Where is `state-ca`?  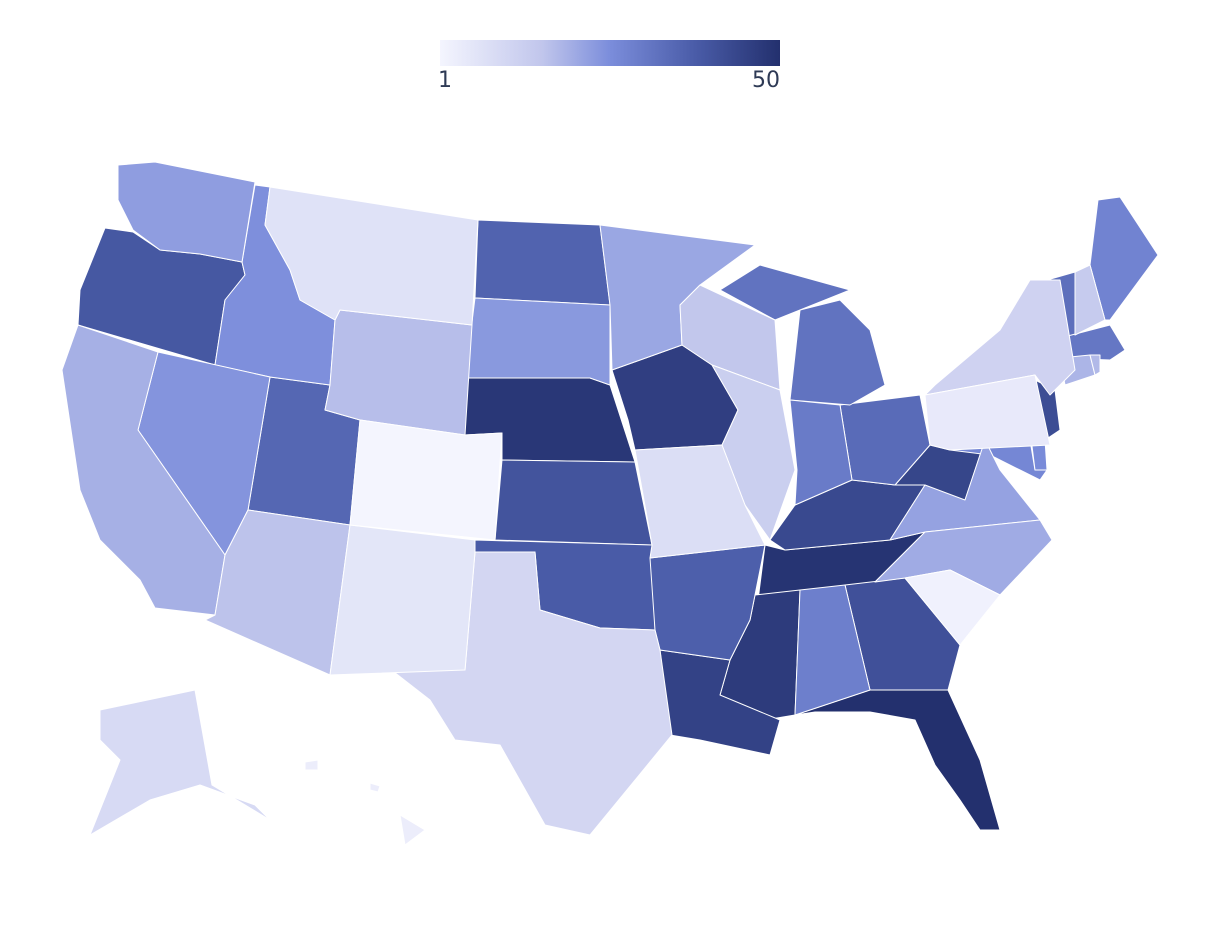
state-ca is located at coordinates (143, 470).